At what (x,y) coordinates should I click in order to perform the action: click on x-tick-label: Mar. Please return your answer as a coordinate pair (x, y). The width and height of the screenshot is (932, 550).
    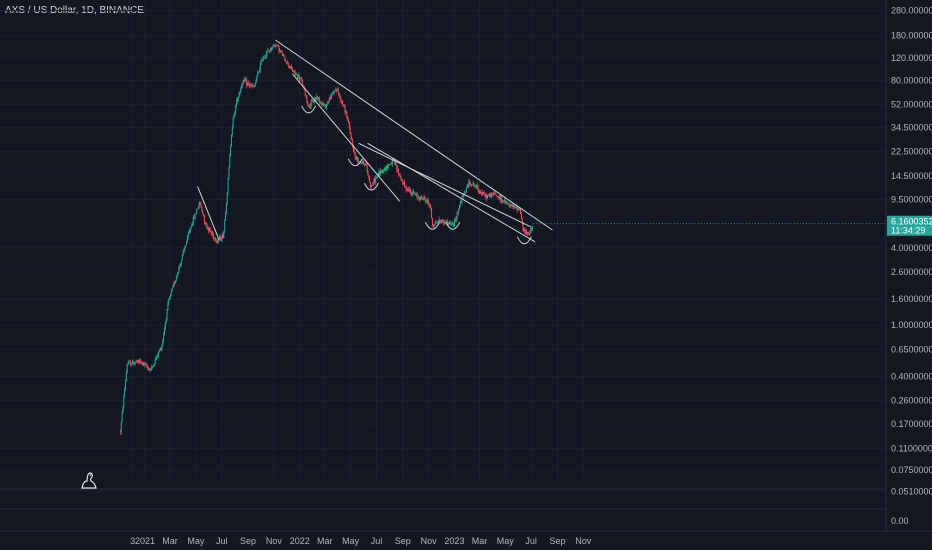
    Looking at the image, I should click on (480, 541).